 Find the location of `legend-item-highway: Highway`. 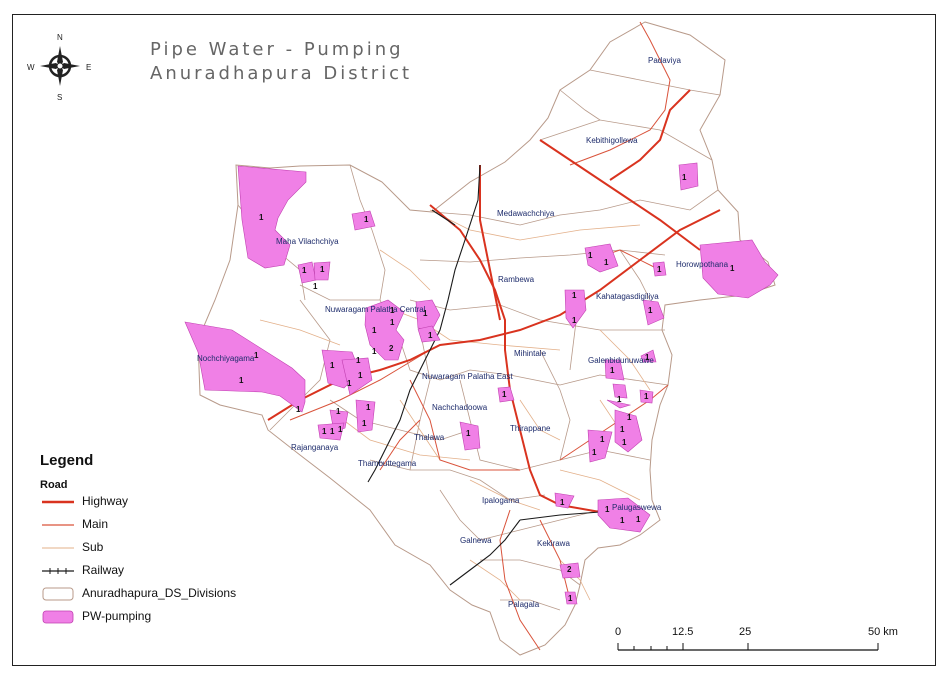

legend-item-highway: Highway is located at coordinates (160, 502).